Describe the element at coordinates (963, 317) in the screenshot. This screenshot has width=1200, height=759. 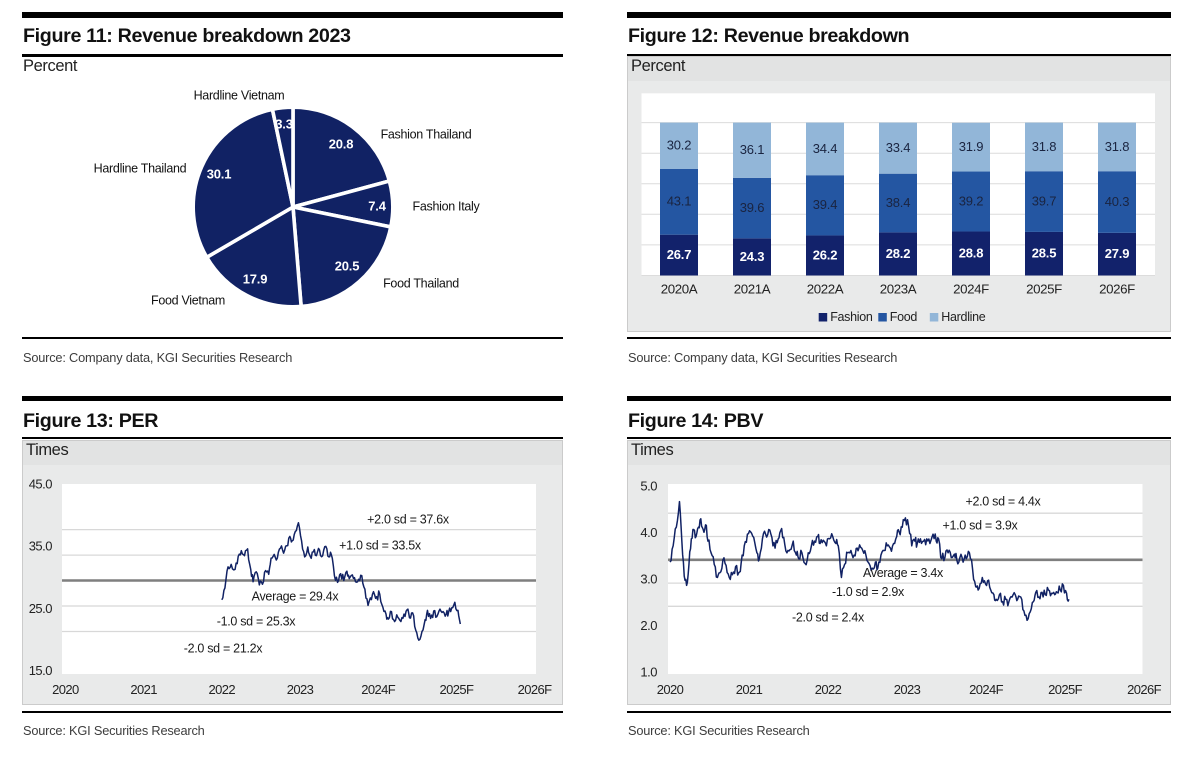
I see `svg-text: Hardline` at that location.